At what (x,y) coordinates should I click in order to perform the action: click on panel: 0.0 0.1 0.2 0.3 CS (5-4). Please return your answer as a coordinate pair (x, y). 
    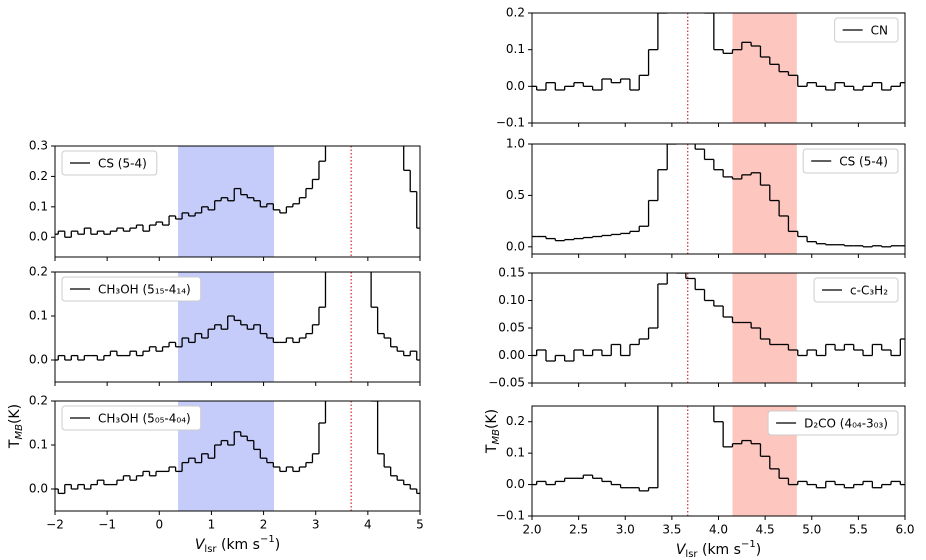
    Looking at the image, I should click on (225, 200).